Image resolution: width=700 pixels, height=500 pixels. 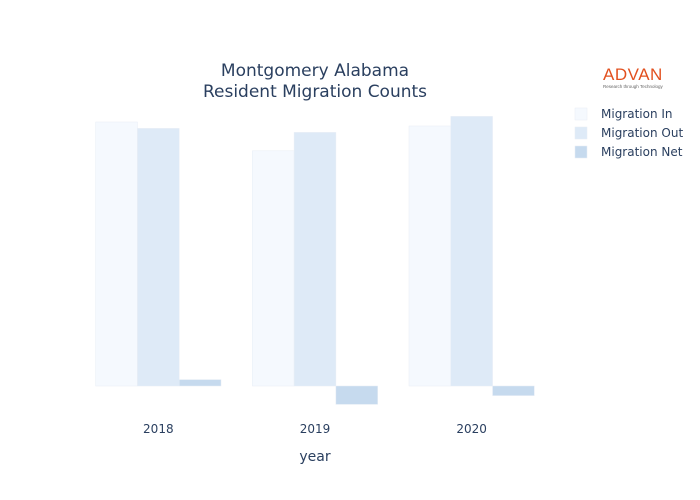 What do you see at coordinates (158, 429) in the screenshot?
I see `x-tick-label: 2018` at bounding box center [158, 429].